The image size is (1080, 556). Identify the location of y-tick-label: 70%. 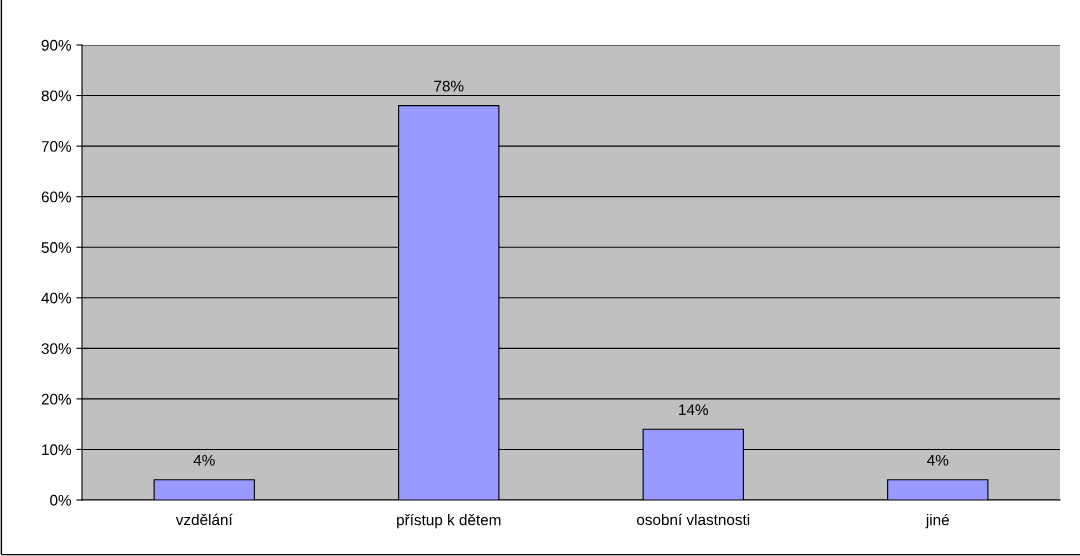
(56, 146).